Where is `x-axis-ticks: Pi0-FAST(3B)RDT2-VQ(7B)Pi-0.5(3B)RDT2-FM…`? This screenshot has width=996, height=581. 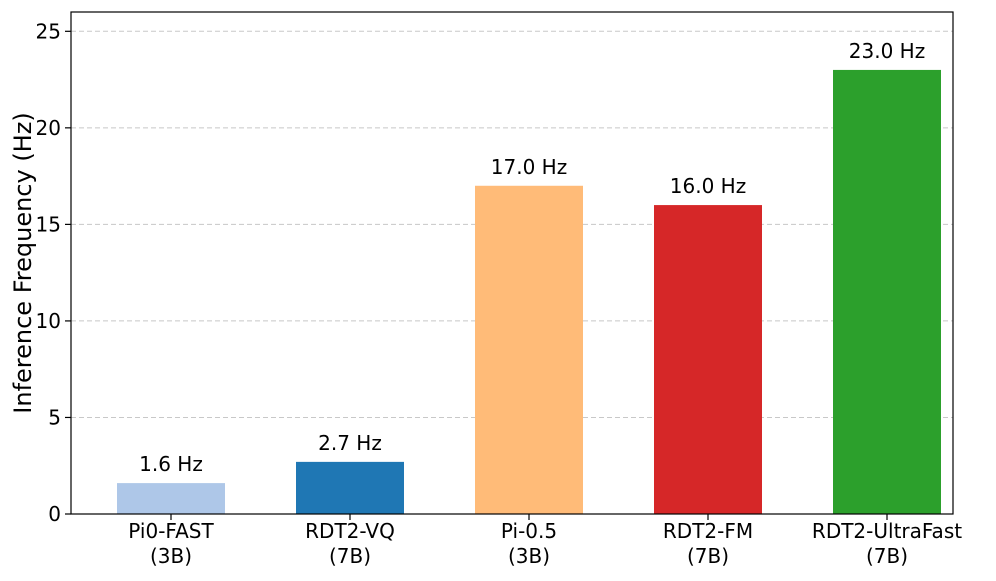 x-axis-ticks: Pi0-FAST(3B)RDT2-VQ(7B)Pi-0.5(3B)RDT2-FM… is located at coordinates (545, 541).